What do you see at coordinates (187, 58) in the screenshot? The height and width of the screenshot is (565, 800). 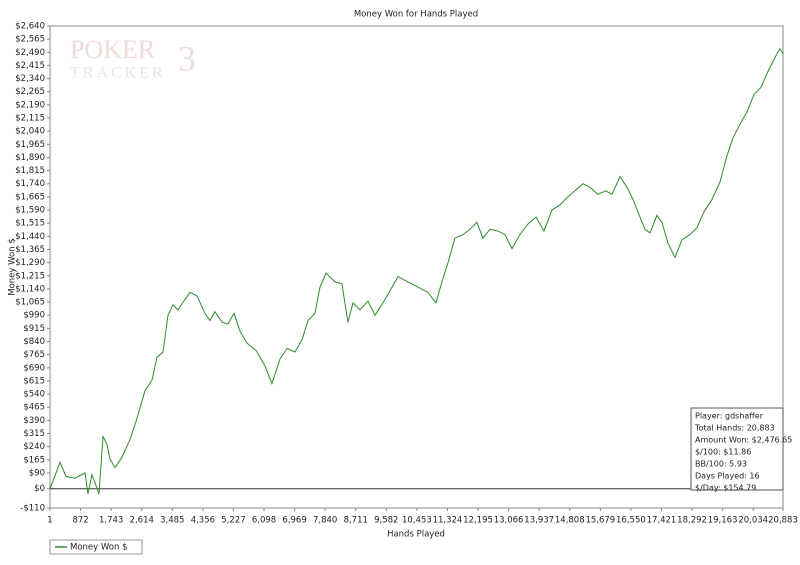 I see `watermark-text: 3` at bounding box center [187, 58].